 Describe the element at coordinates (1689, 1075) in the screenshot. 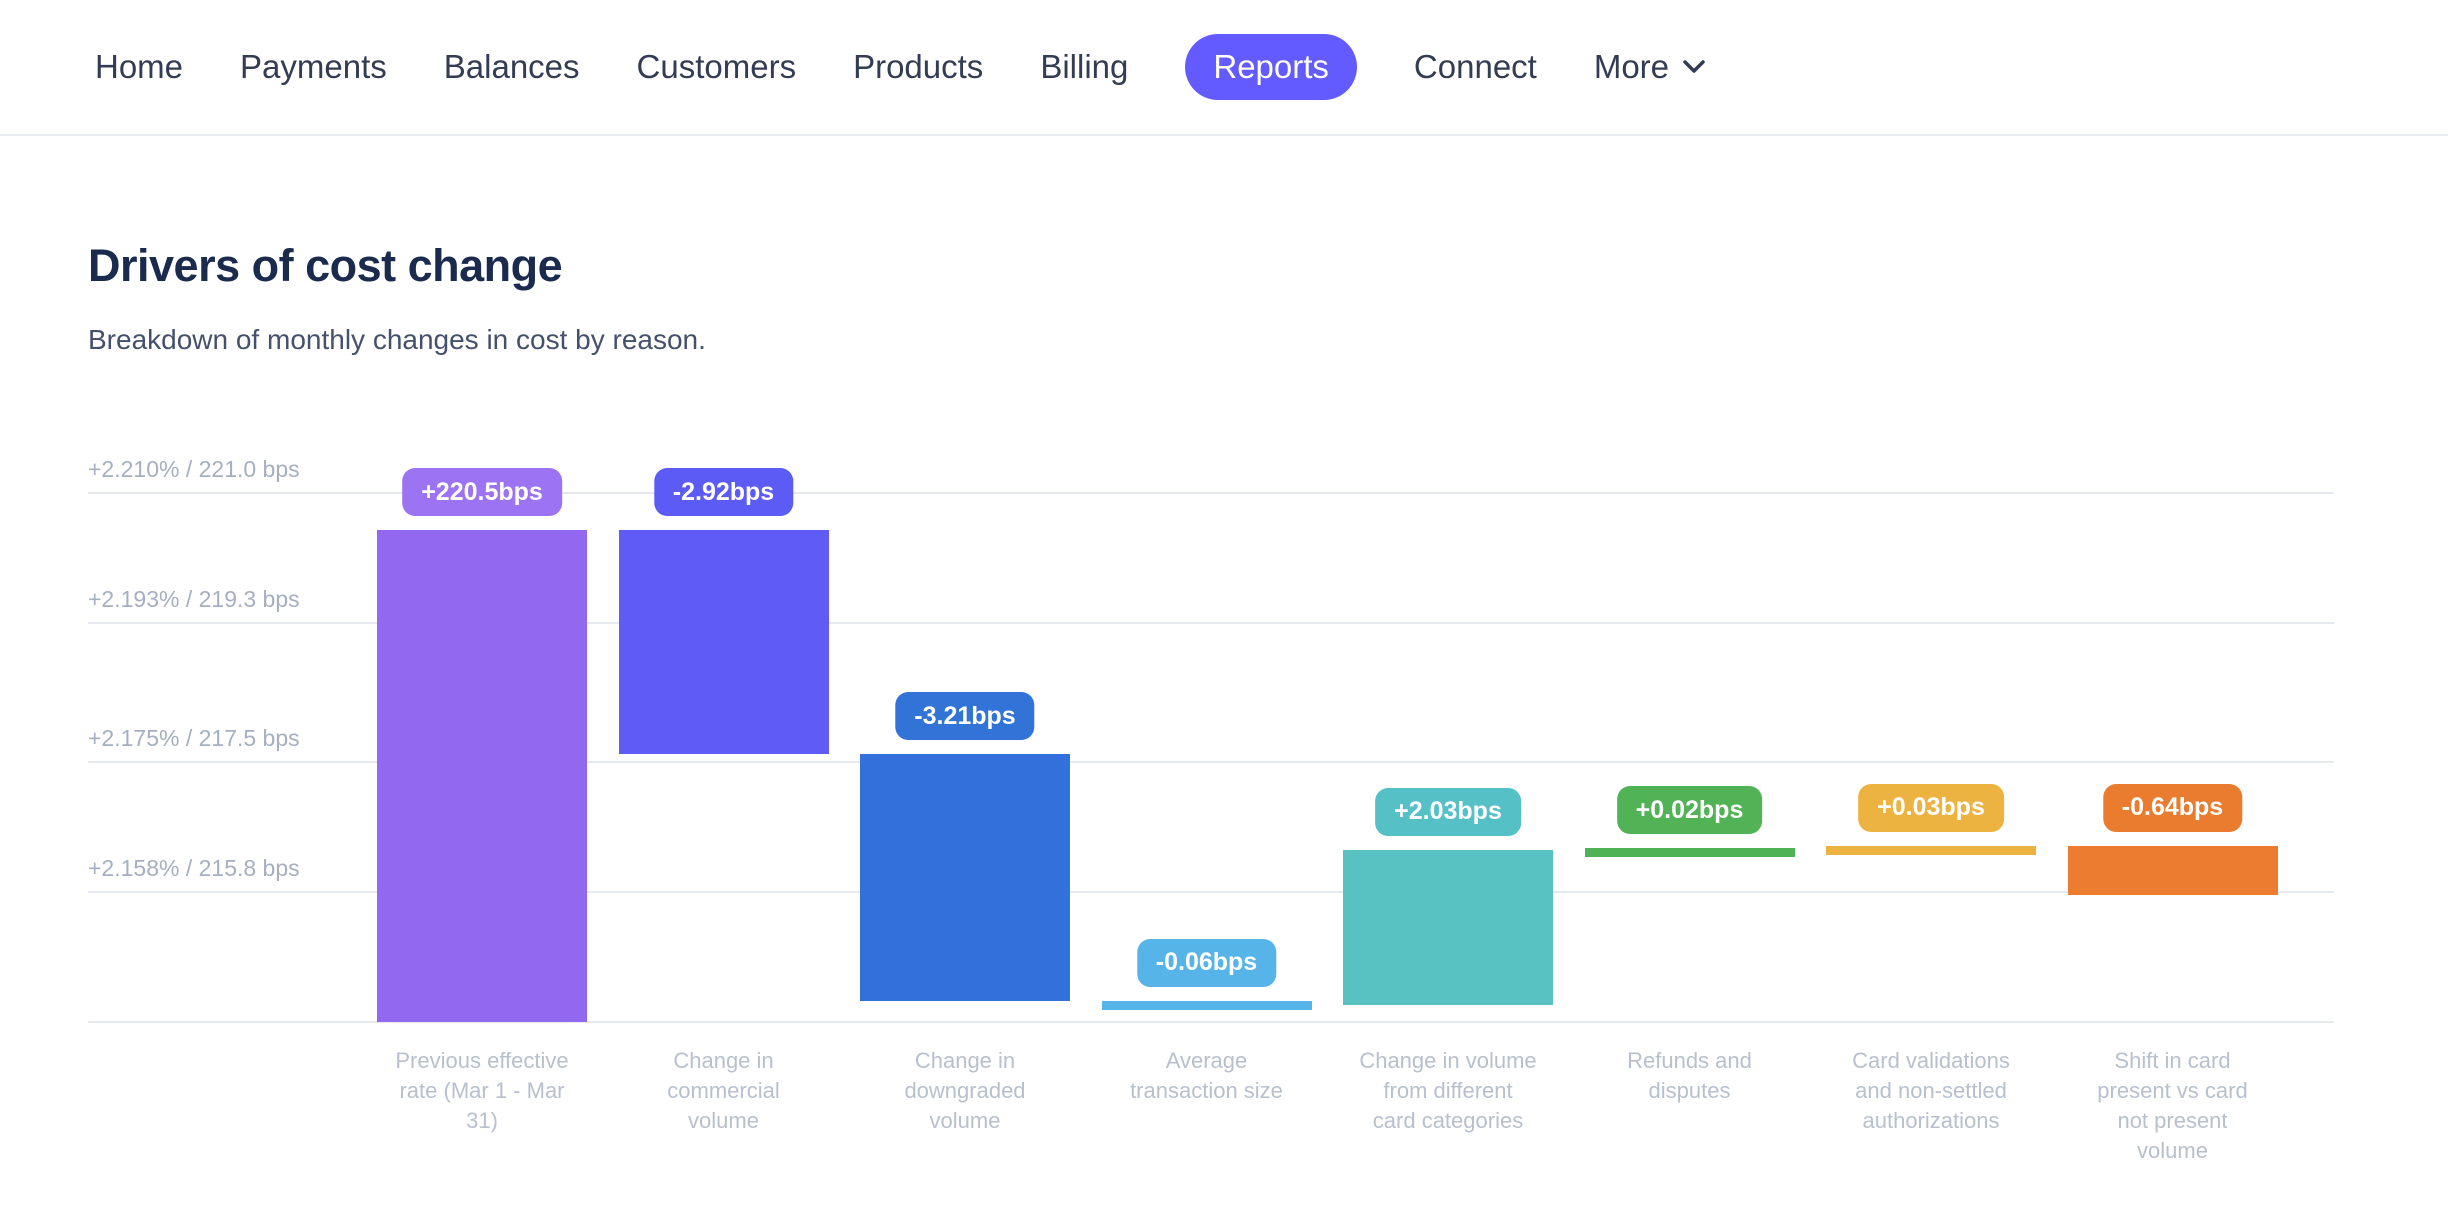

I see `x-axis-label-refunds-and-disputes: Refunds and disputes` at that location.